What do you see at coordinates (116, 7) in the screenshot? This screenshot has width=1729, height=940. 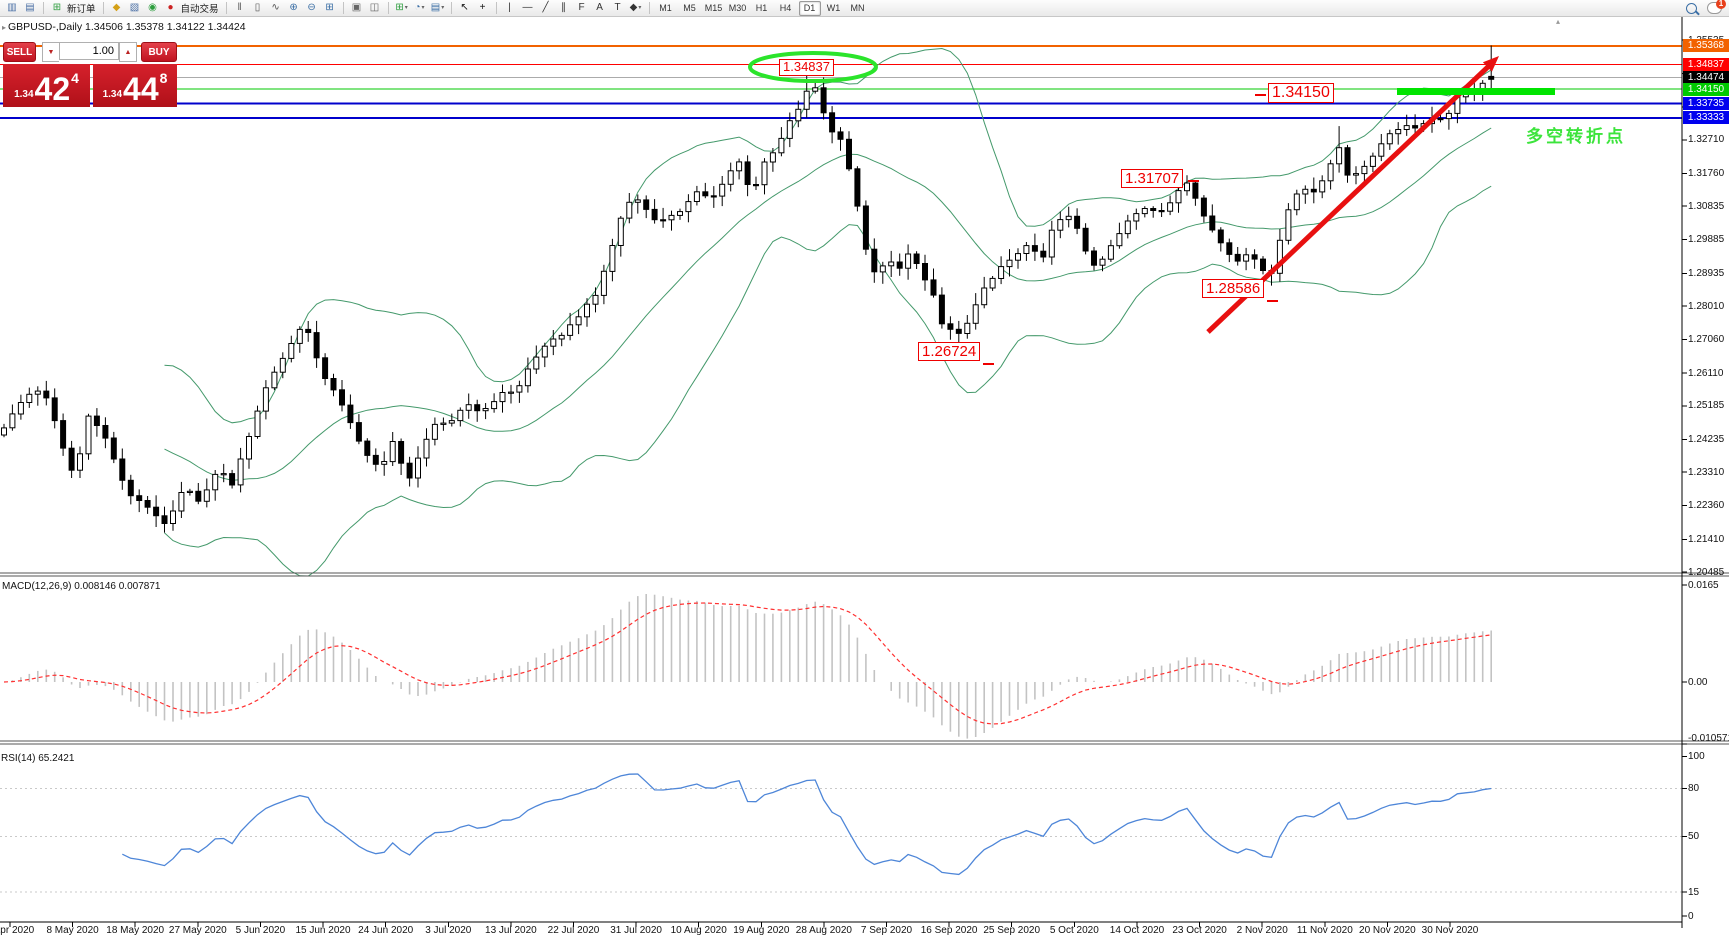 I see `indicators-icon: ◆` at bounding box center [116, 7].